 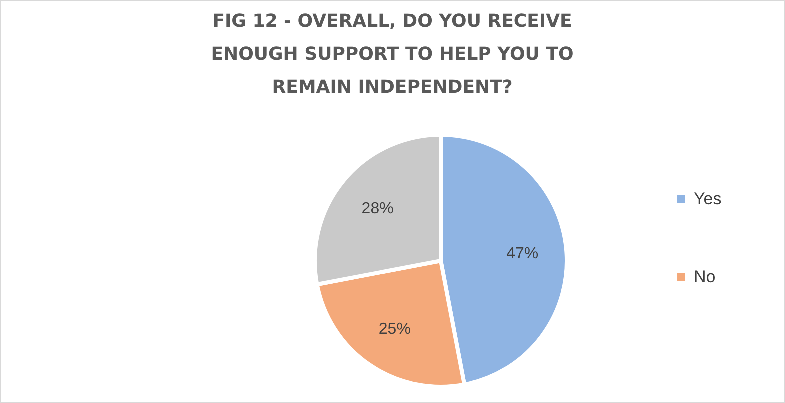 I want to click on data-label: 28%, so click(x=378, y=209).